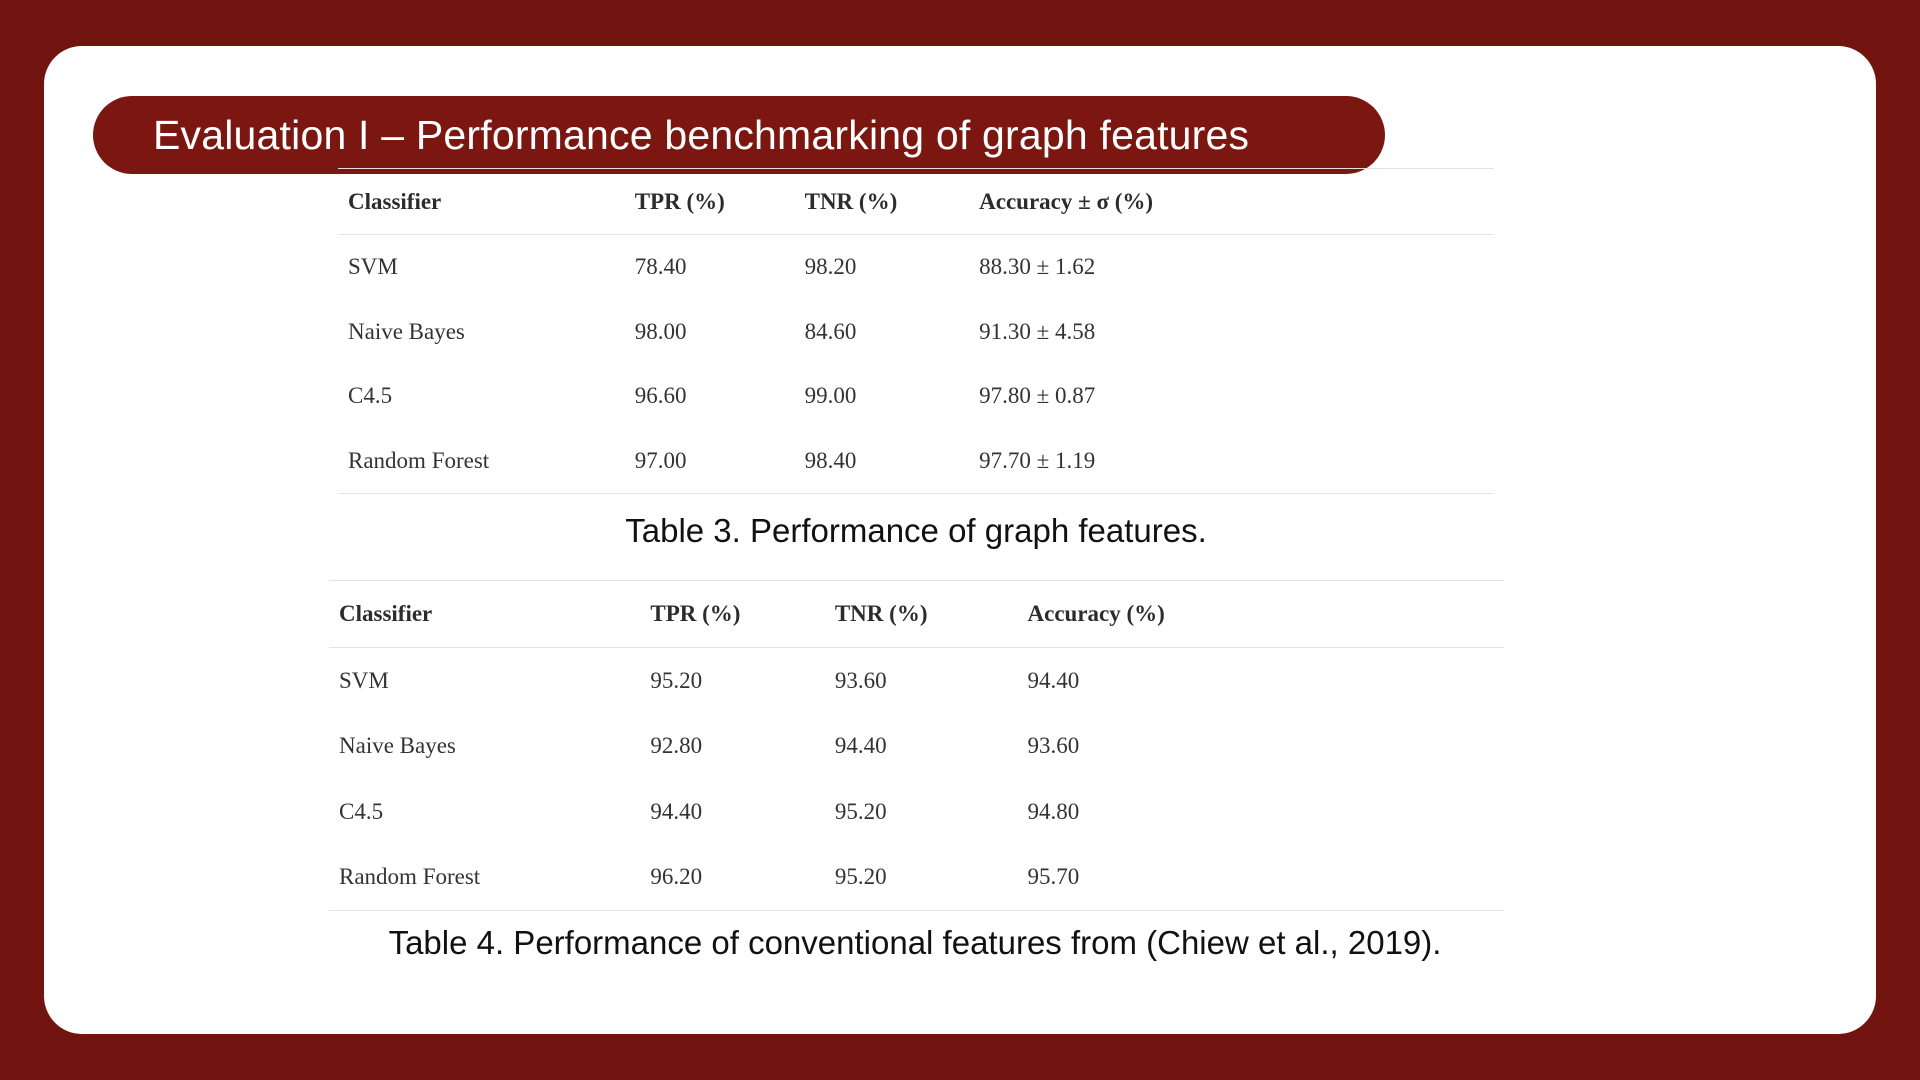 The width and height of the screenshot is (1920, 1080). I want to click on table-header-row: Classifier TPR (%) TNR (%) Accuracy (%), so click(916, 614).